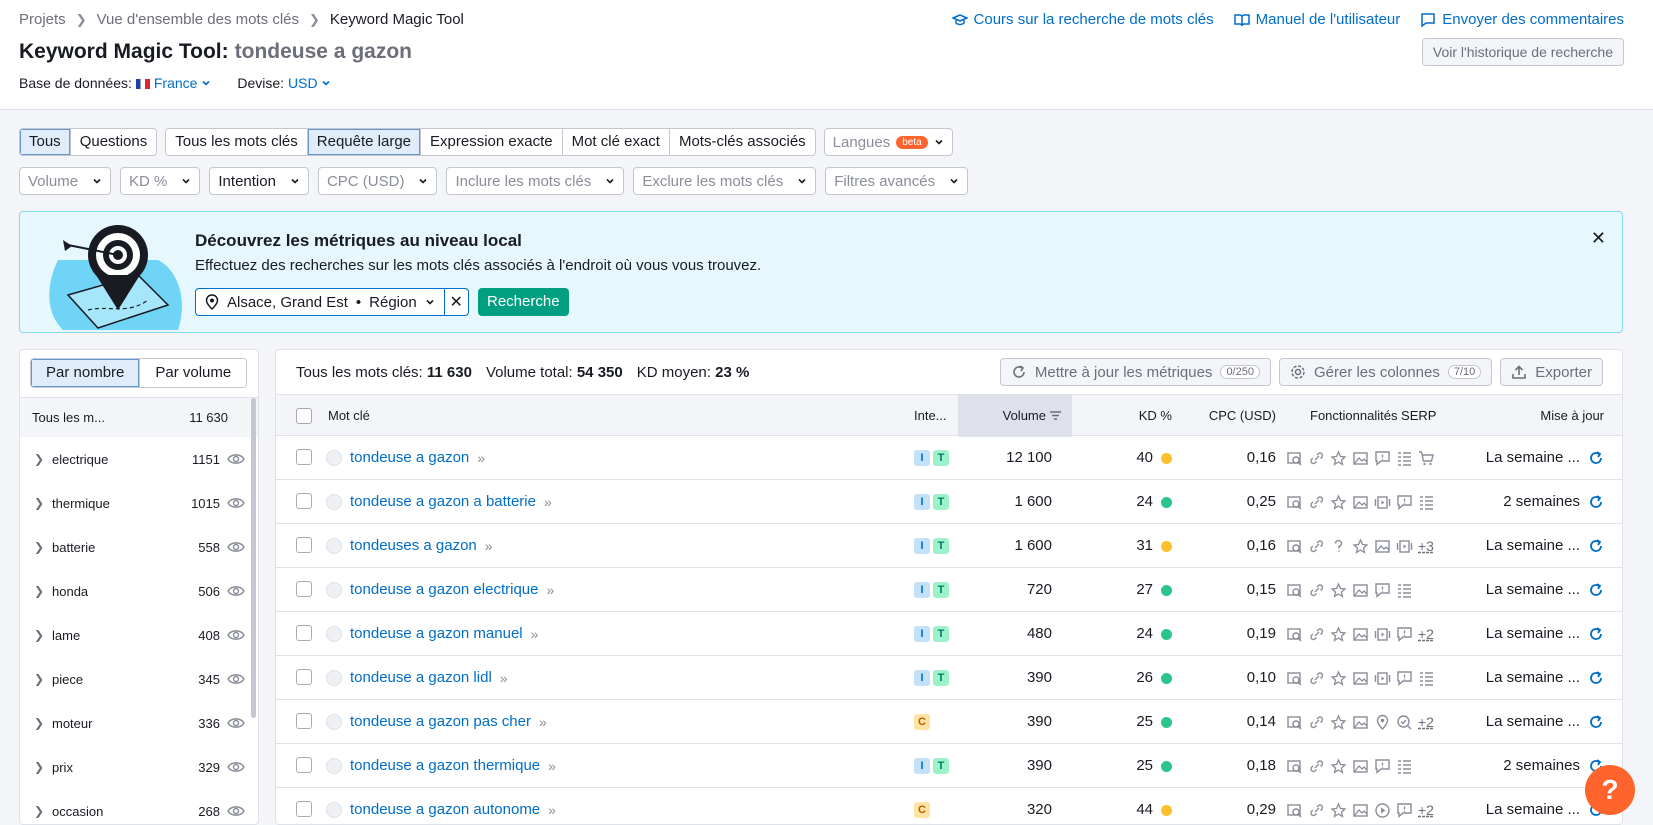 The height and width of the screenshot is (825, 1653). Describe the element at coordinates (349, 415) in the screenshot. I see `col-keyword: Mot clé` at that location.